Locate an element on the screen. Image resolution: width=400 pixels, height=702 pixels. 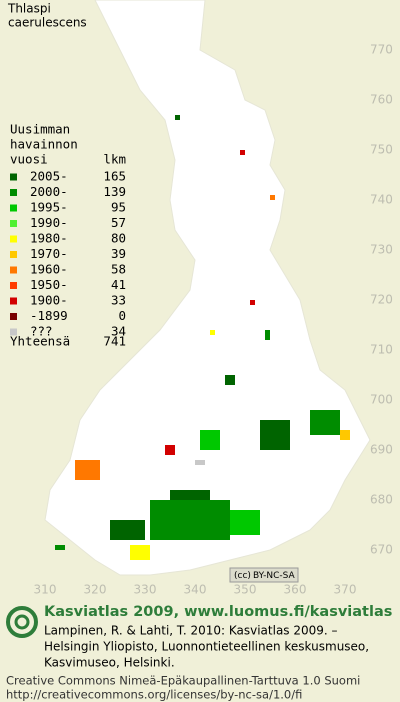
x-tick-label: 320 is located at coordinates (95, 590).